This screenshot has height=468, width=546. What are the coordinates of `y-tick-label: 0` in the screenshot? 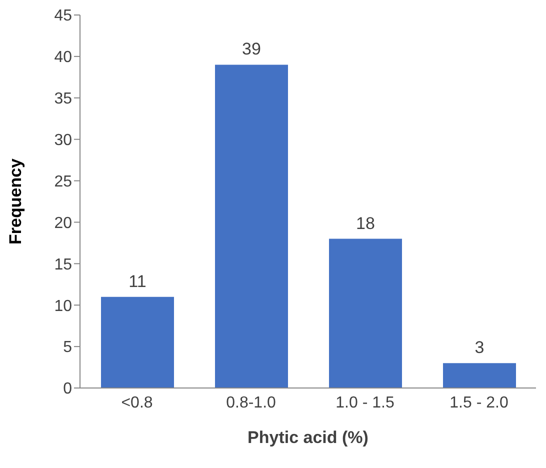 It's located at (67, 389).